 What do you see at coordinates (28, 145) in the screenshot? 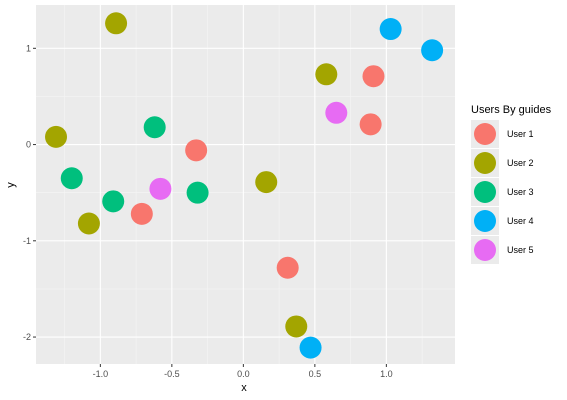
I see `y-tick-label: 0` at bounding box center [28, 145].